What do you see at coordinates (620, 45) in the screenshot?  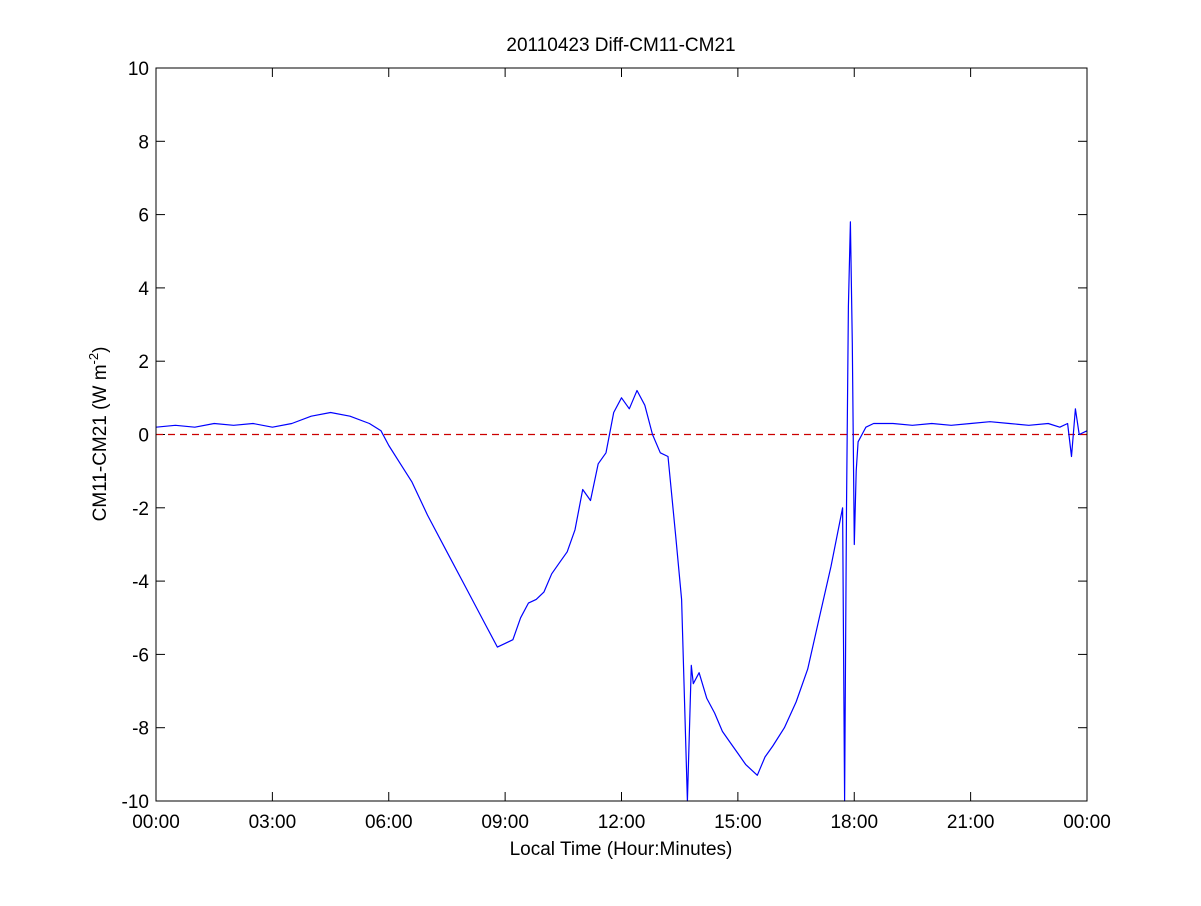 I see `chart-title: 20110423 Diff-CM11-CM21` at bounding box center [620, 45].